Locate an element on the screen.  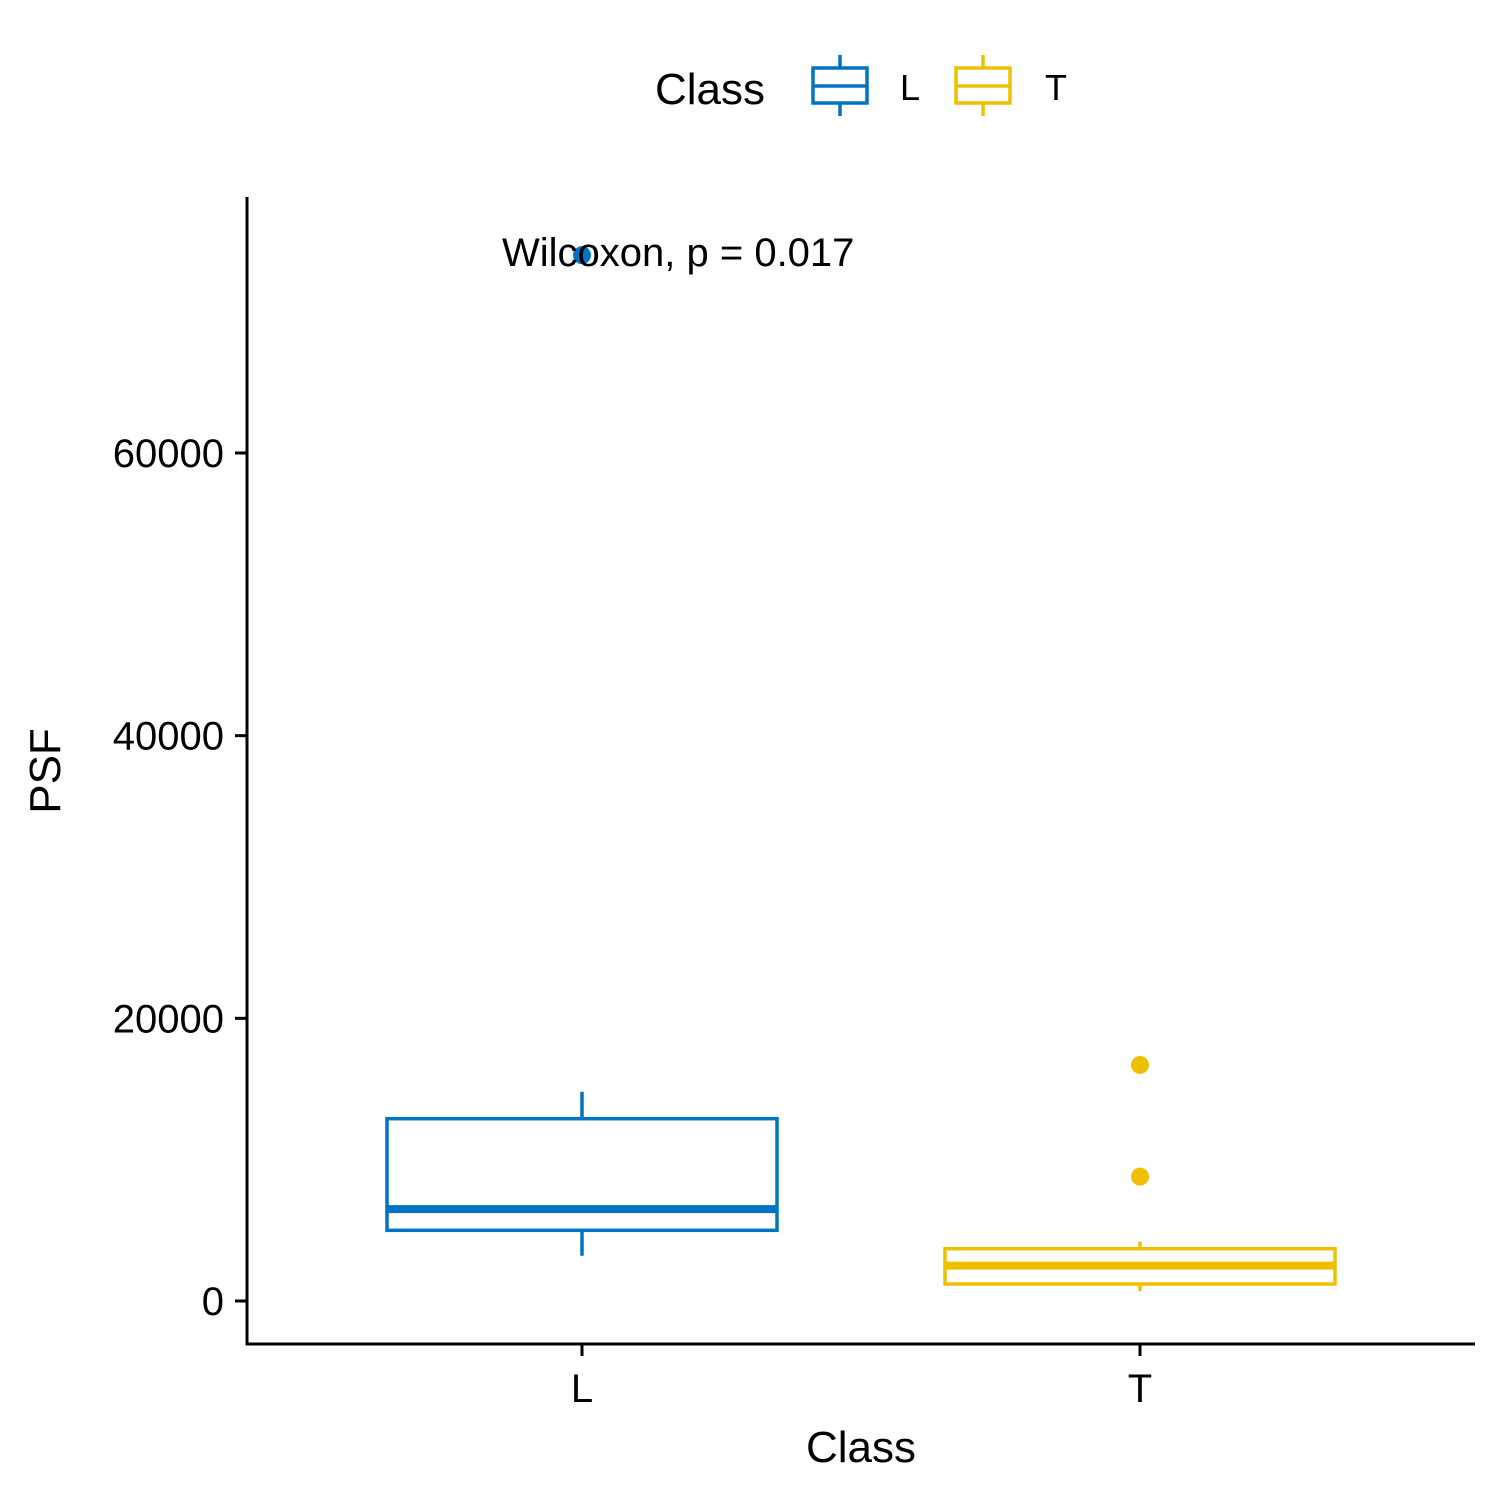
y-tick-label-0: 0 is located at coordinates (213, 1302).